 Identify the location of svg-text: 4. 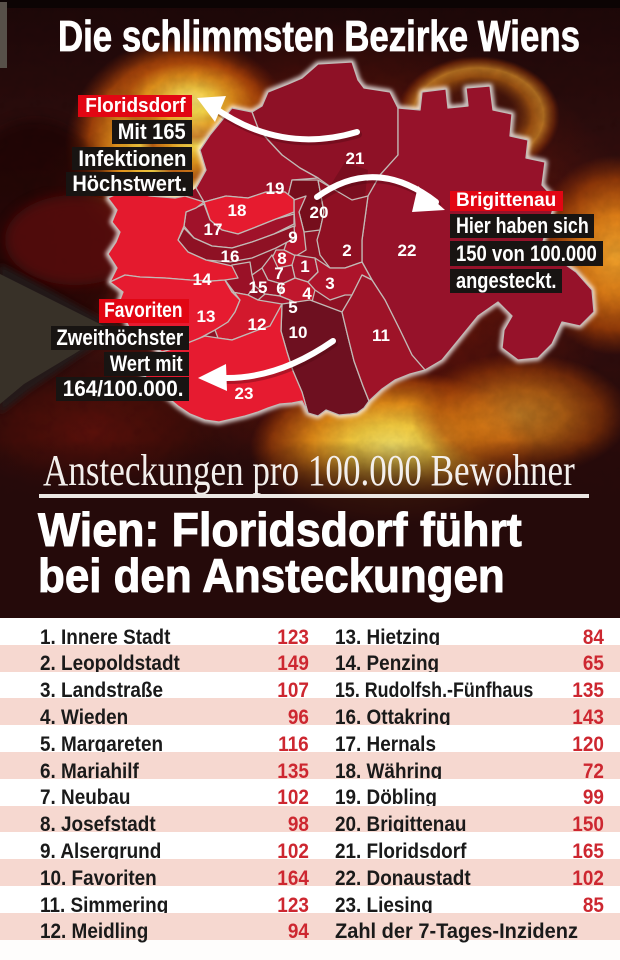
(307, 293).